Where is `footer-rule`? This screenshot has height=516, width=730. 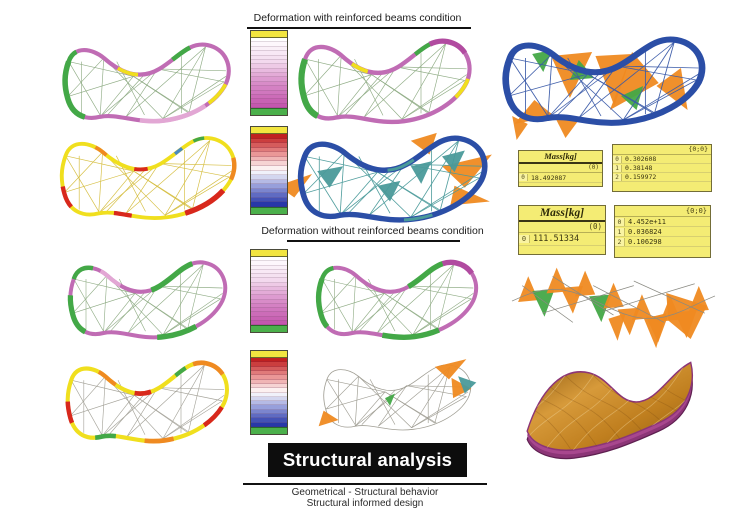 footer-rule is located at coordinates (365, 484).